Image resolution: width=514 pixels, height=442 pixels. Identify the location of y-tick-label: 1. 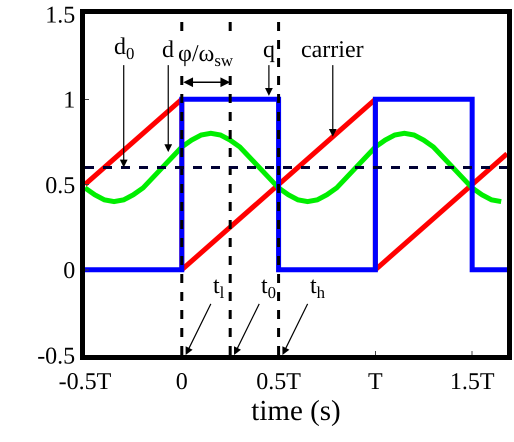
(69, 101).